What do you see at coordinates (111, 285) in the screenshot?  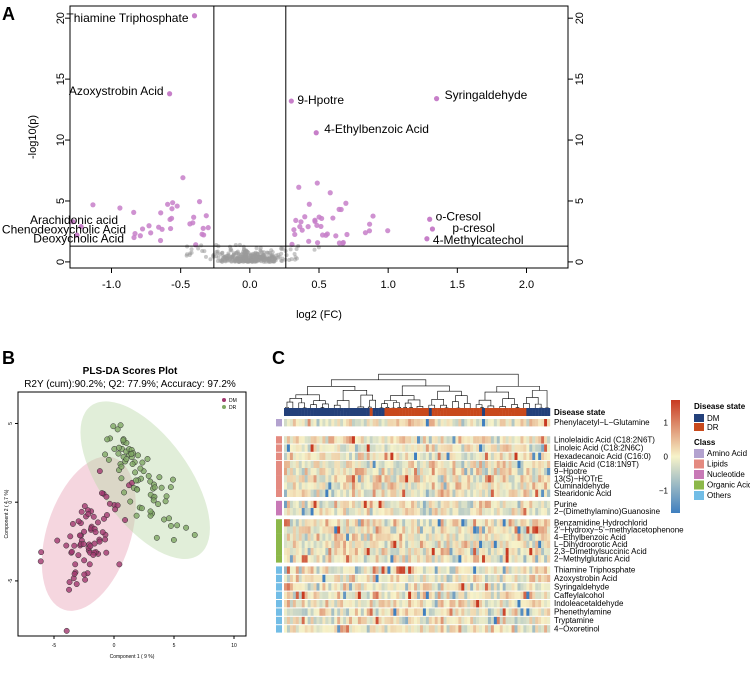 I see `x-tick-label: -1.0` at bounding box center [111, 285].